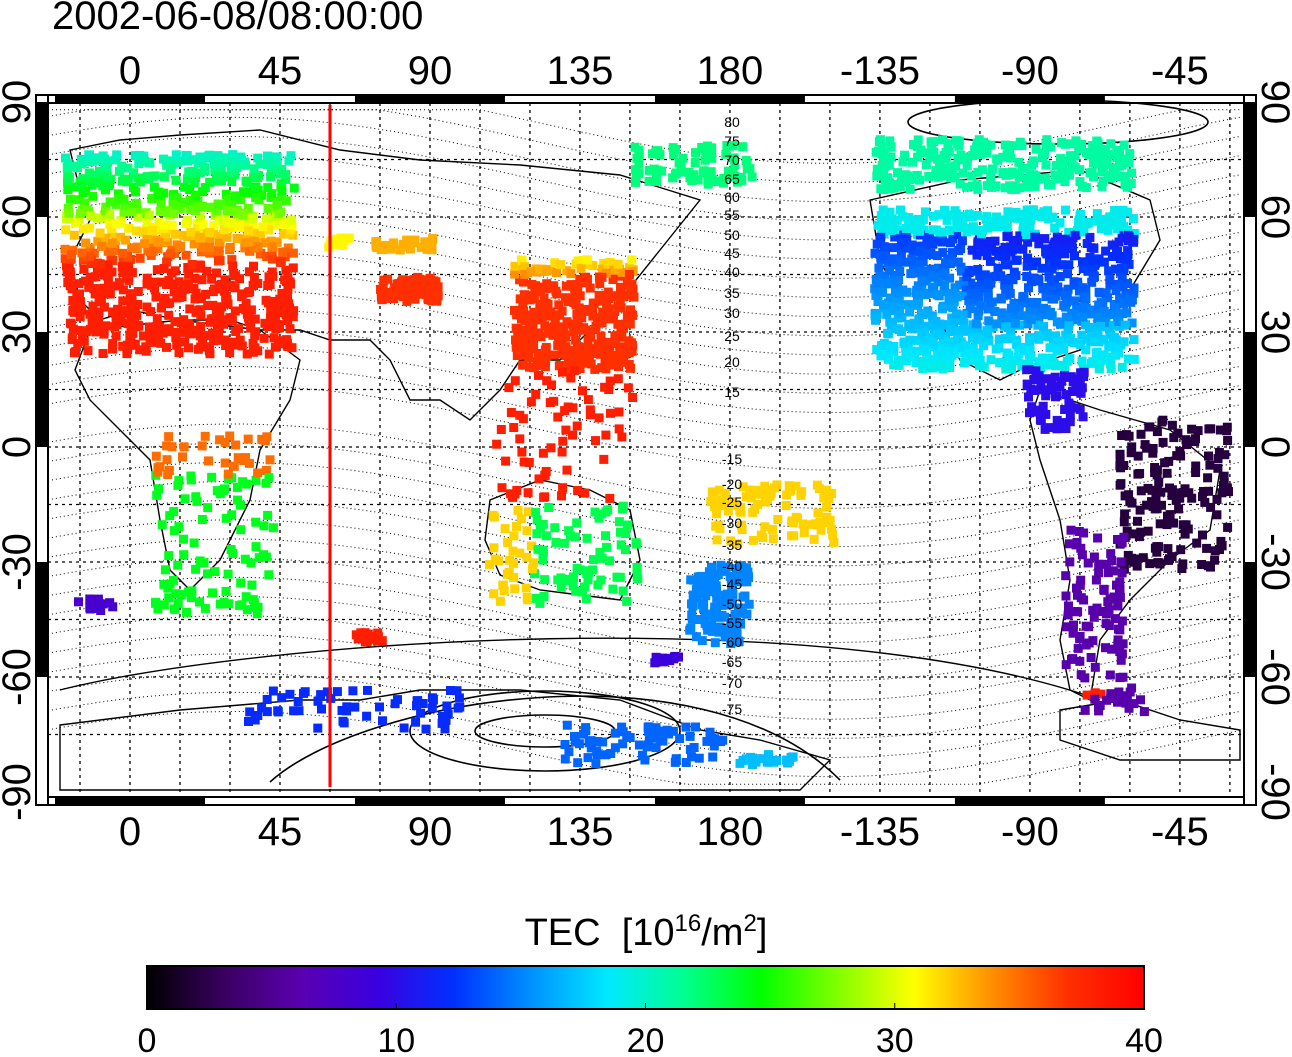 This screenshot has width=1292, height=1057. I want to click on contour-label: 20, so click(732, 362).